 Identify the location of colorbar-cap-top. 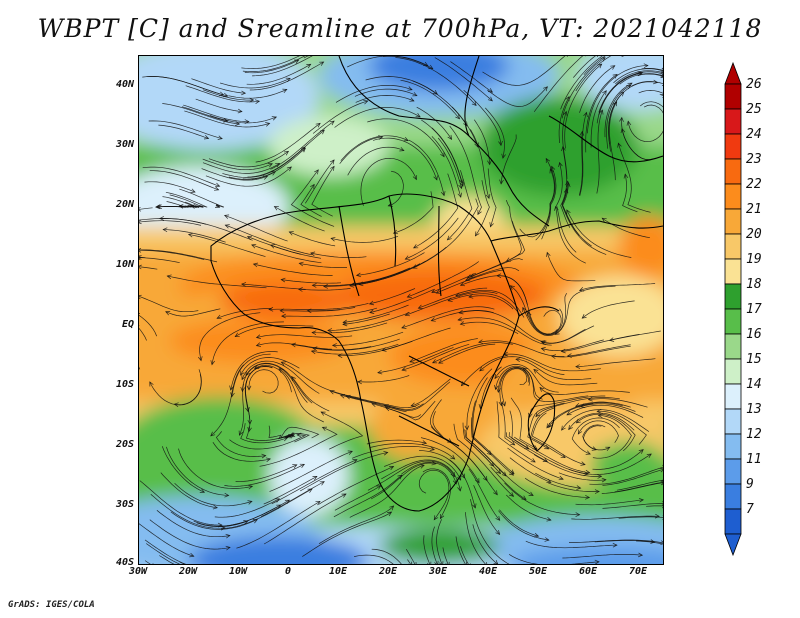
(733, 73).